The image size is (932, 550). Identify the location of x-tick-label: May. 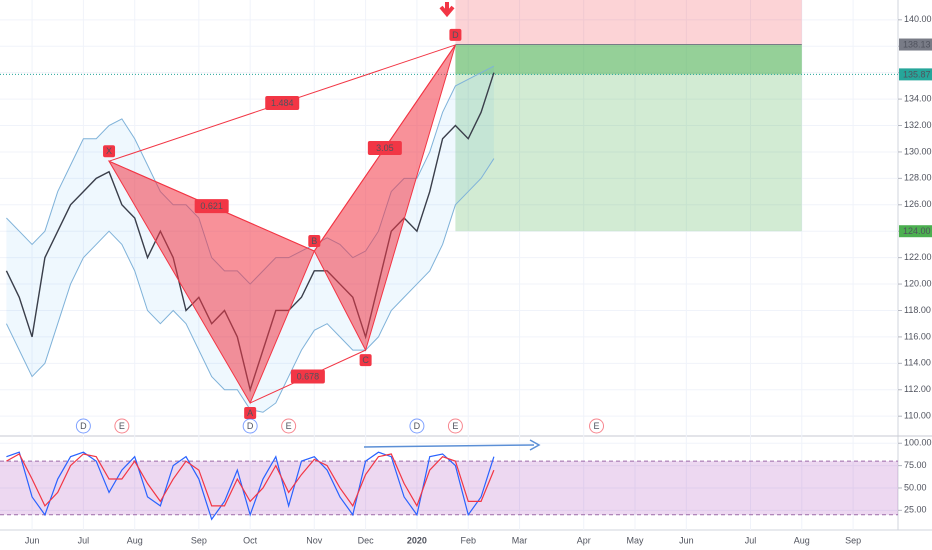
(636, 540).